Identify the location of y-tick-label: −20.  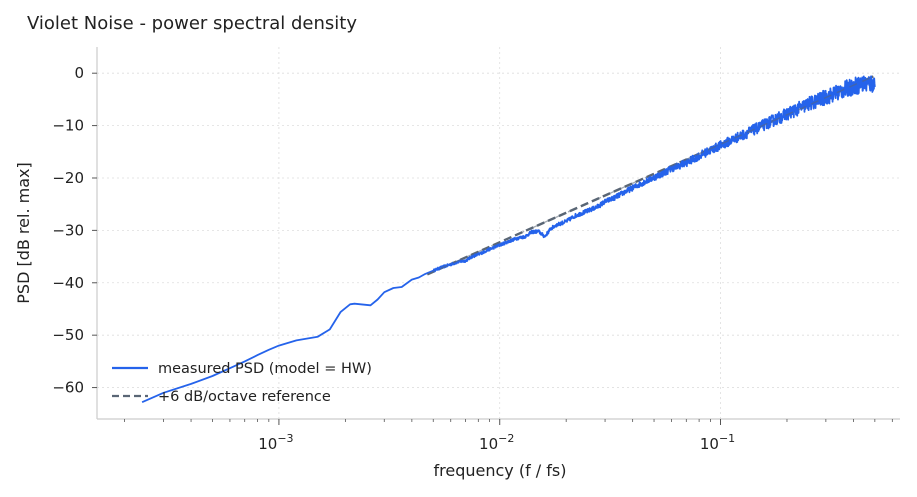
(68, 178).